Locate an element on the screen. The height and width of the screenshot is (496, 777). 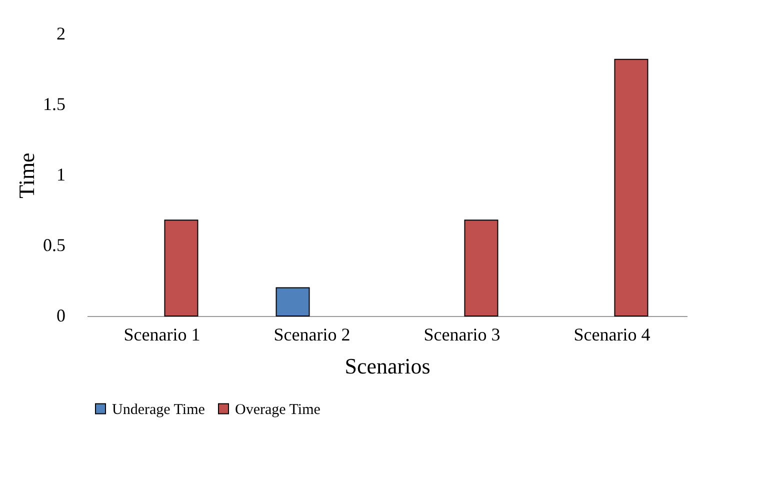
y-tick-label: 0 is located at coordinates (61, 316).